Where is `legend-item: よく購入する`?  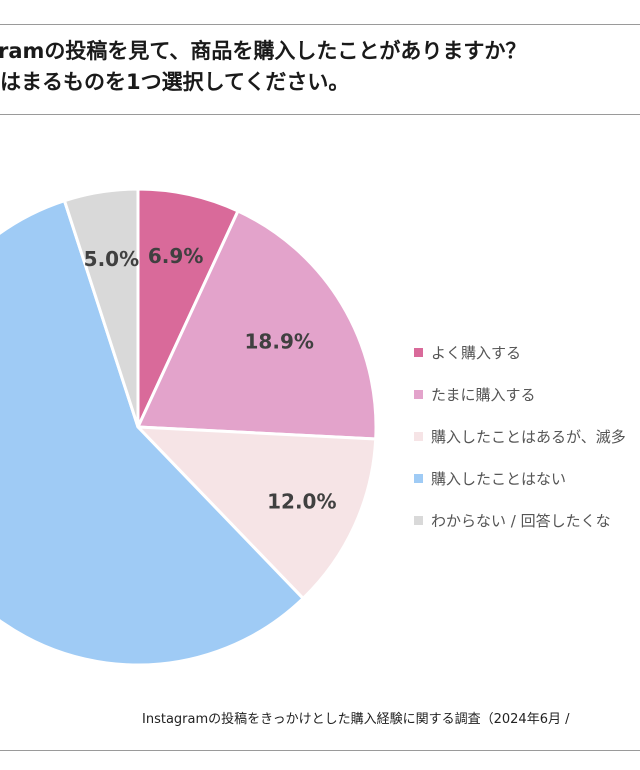
legend-item: よく購入する is located at coordinates (527, 363).